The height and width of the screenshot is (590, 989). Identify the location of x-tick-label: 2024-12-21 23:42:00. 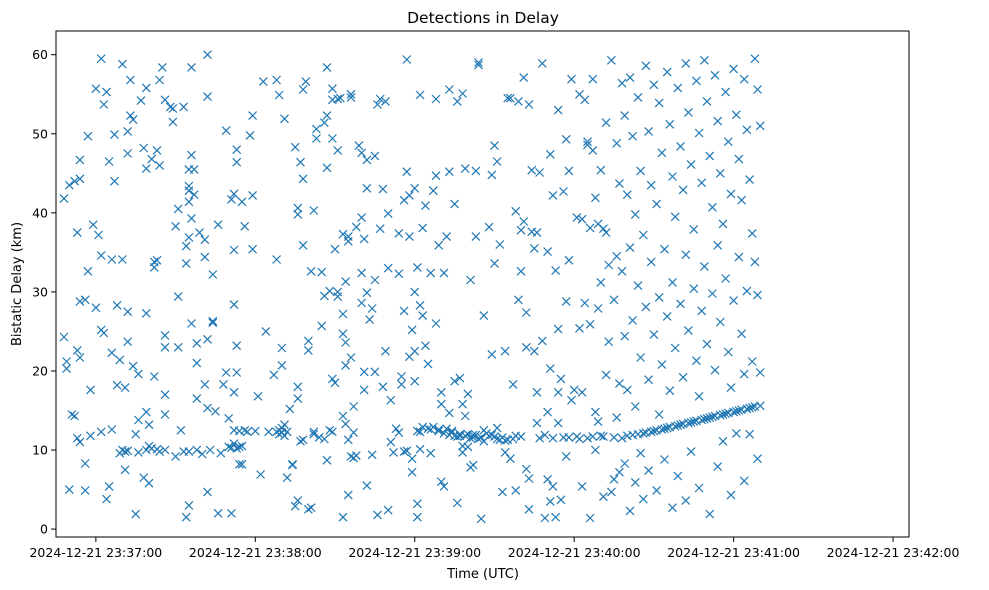
(893, 552).